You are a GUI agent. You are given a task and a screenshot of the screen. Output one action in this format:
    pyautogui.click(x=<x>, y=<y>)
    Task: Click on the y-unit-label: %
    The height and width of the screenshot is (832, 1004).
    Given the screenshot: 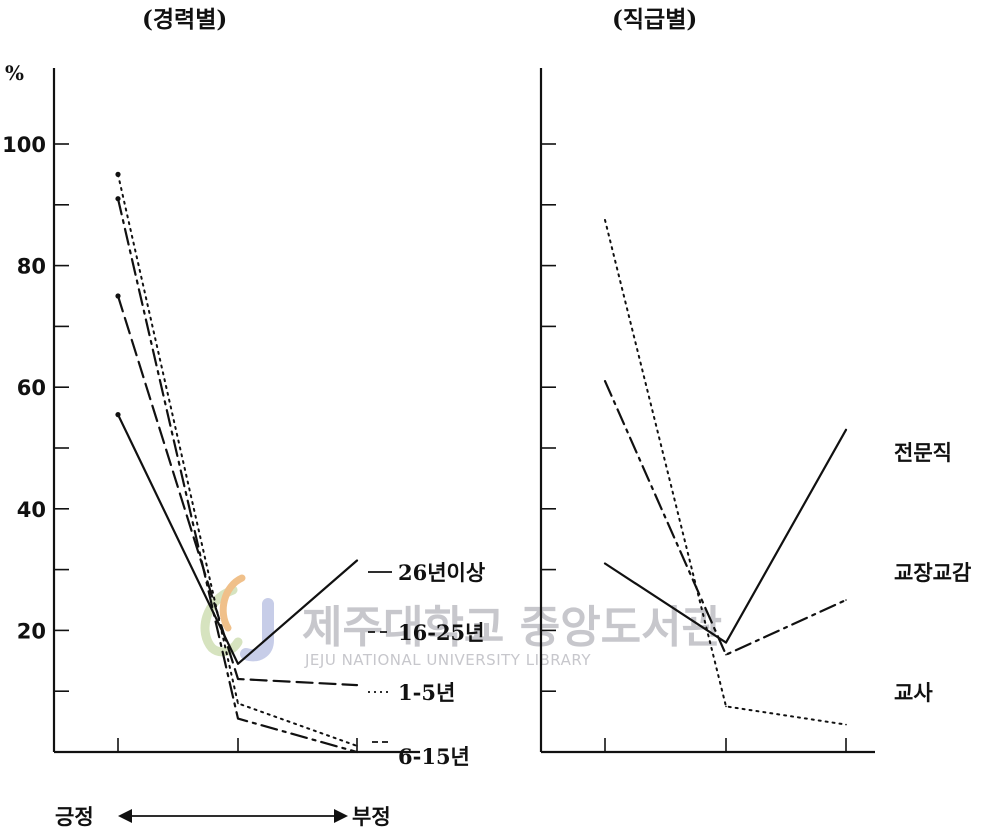 What is the action you would take?
    pyautogui.click(x=14, y=73)
    